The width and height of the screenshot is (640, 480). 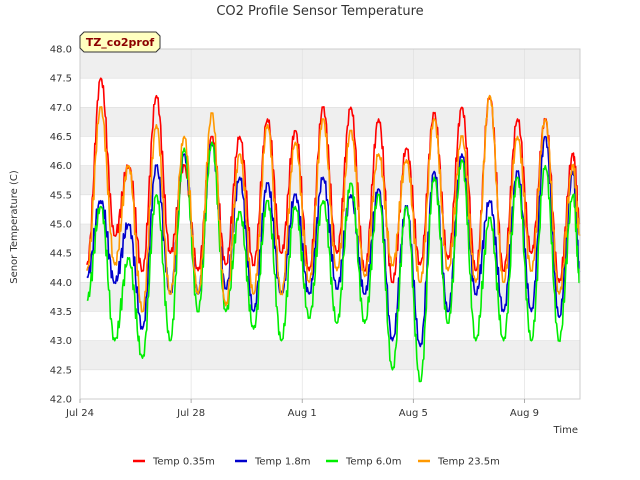 I want to click on x-tick-label: Aug 9, so click(x=524, y=413).